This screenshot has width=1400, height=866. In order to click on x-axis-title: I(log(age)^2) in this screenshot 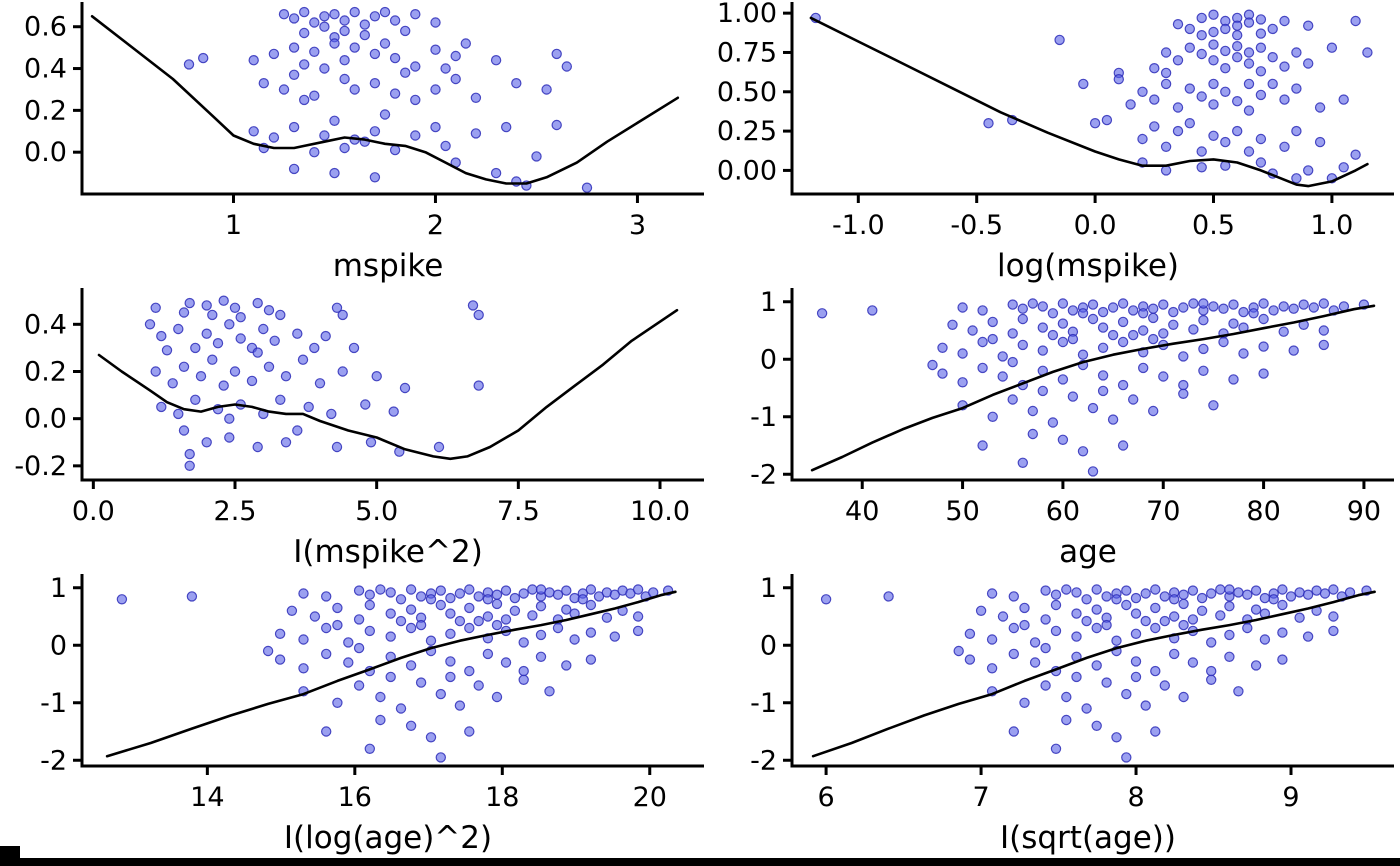, I will do `click(388, 838)`.